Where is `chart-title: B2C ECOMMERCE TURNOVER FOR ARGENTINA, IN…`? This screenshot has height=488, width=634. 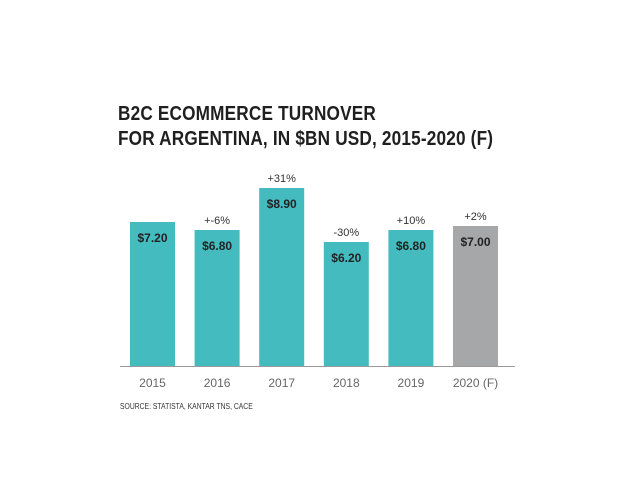
chart-title: B2C ECOMMERCE TURNOVER FOR ARGENTINA, IN… is located at coordinates (305, 127).